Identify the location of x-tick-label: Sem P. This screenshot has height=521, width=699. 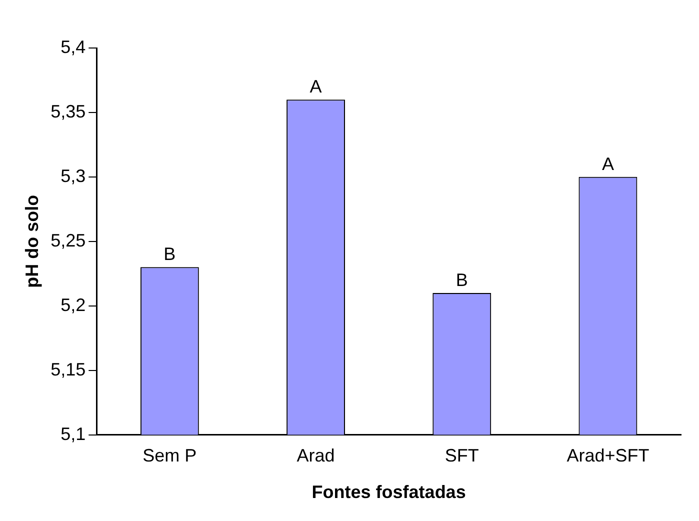
(169, 456).